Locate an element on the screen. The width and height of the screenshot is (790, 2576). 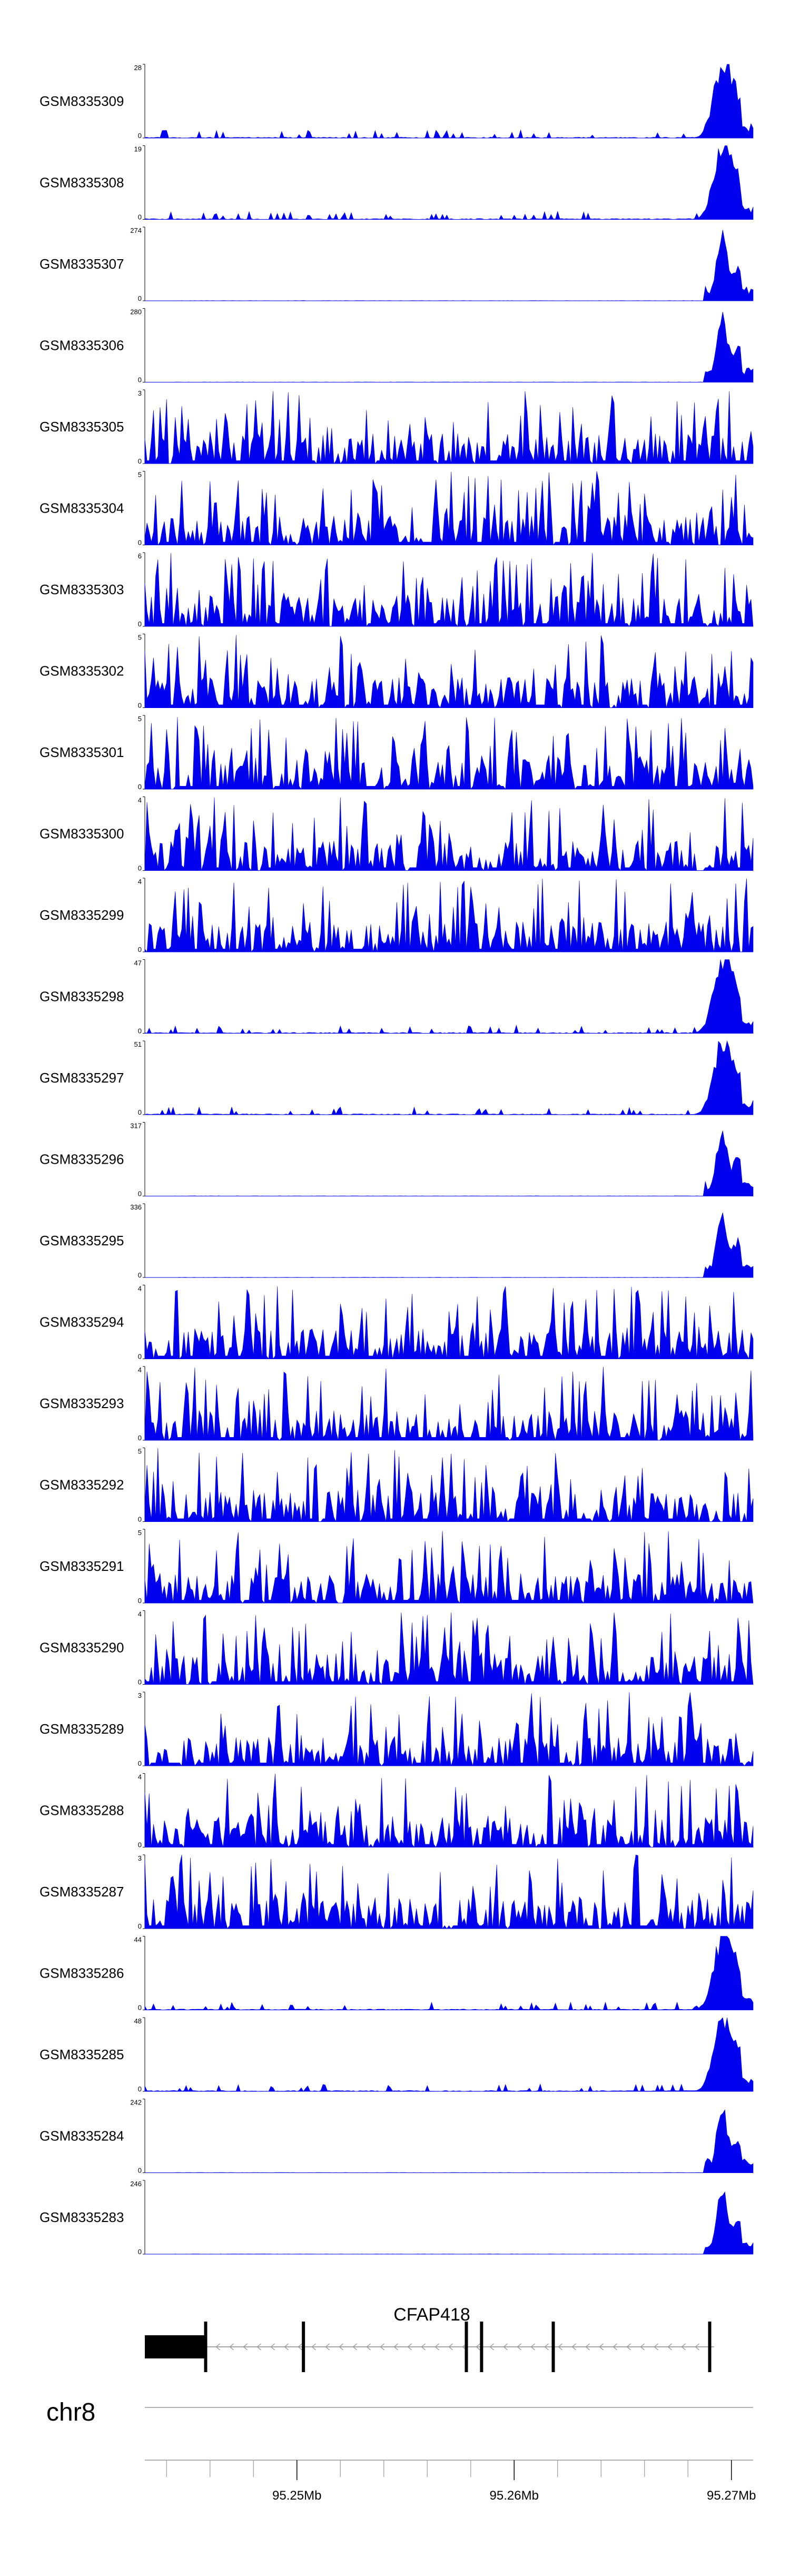
track-GSM8335287: GSM8335287 3 0 is located at coordinates (396, 1892).